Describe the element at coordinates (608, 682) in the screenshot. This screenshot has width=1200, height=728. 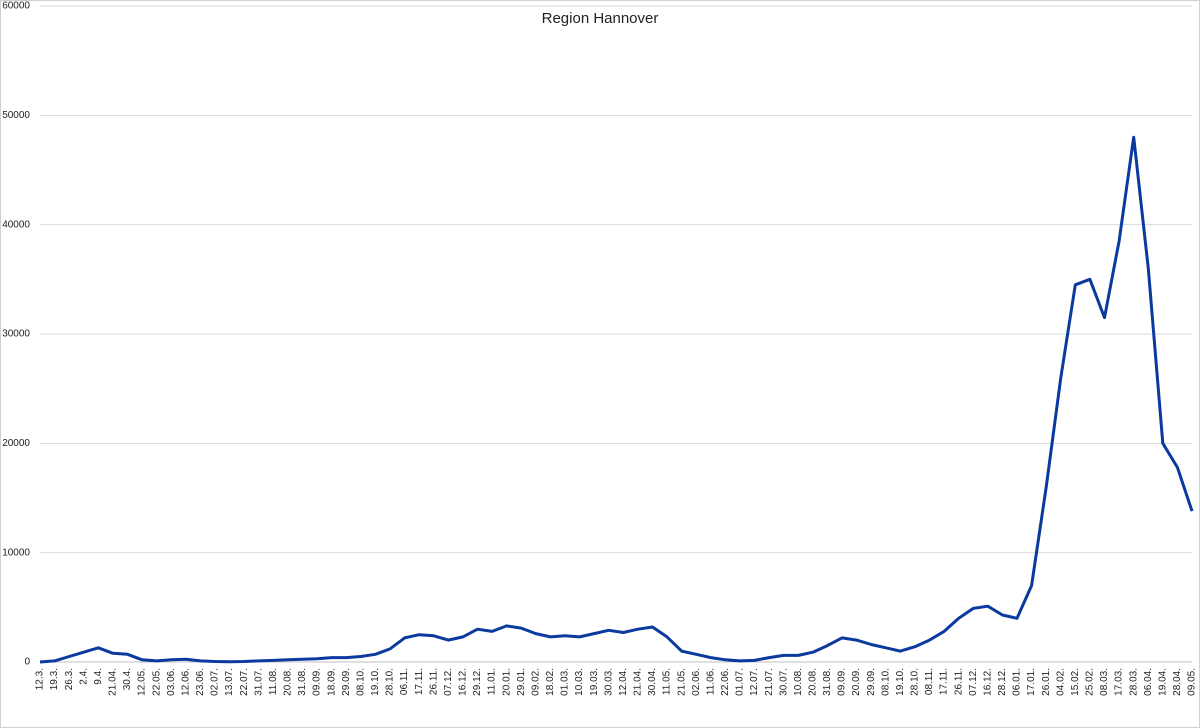
I see `x-tick-label: 30.03.` at that location.